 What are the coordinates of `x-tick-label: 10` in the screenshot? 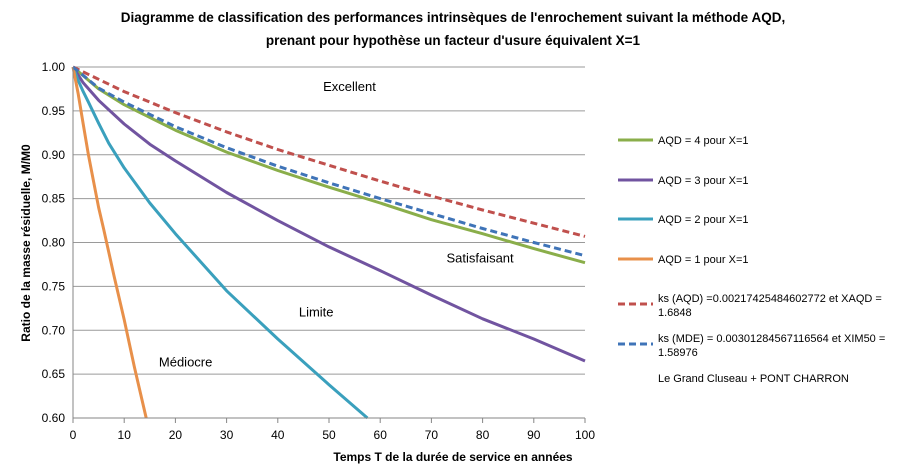 It's located at (125, 435).